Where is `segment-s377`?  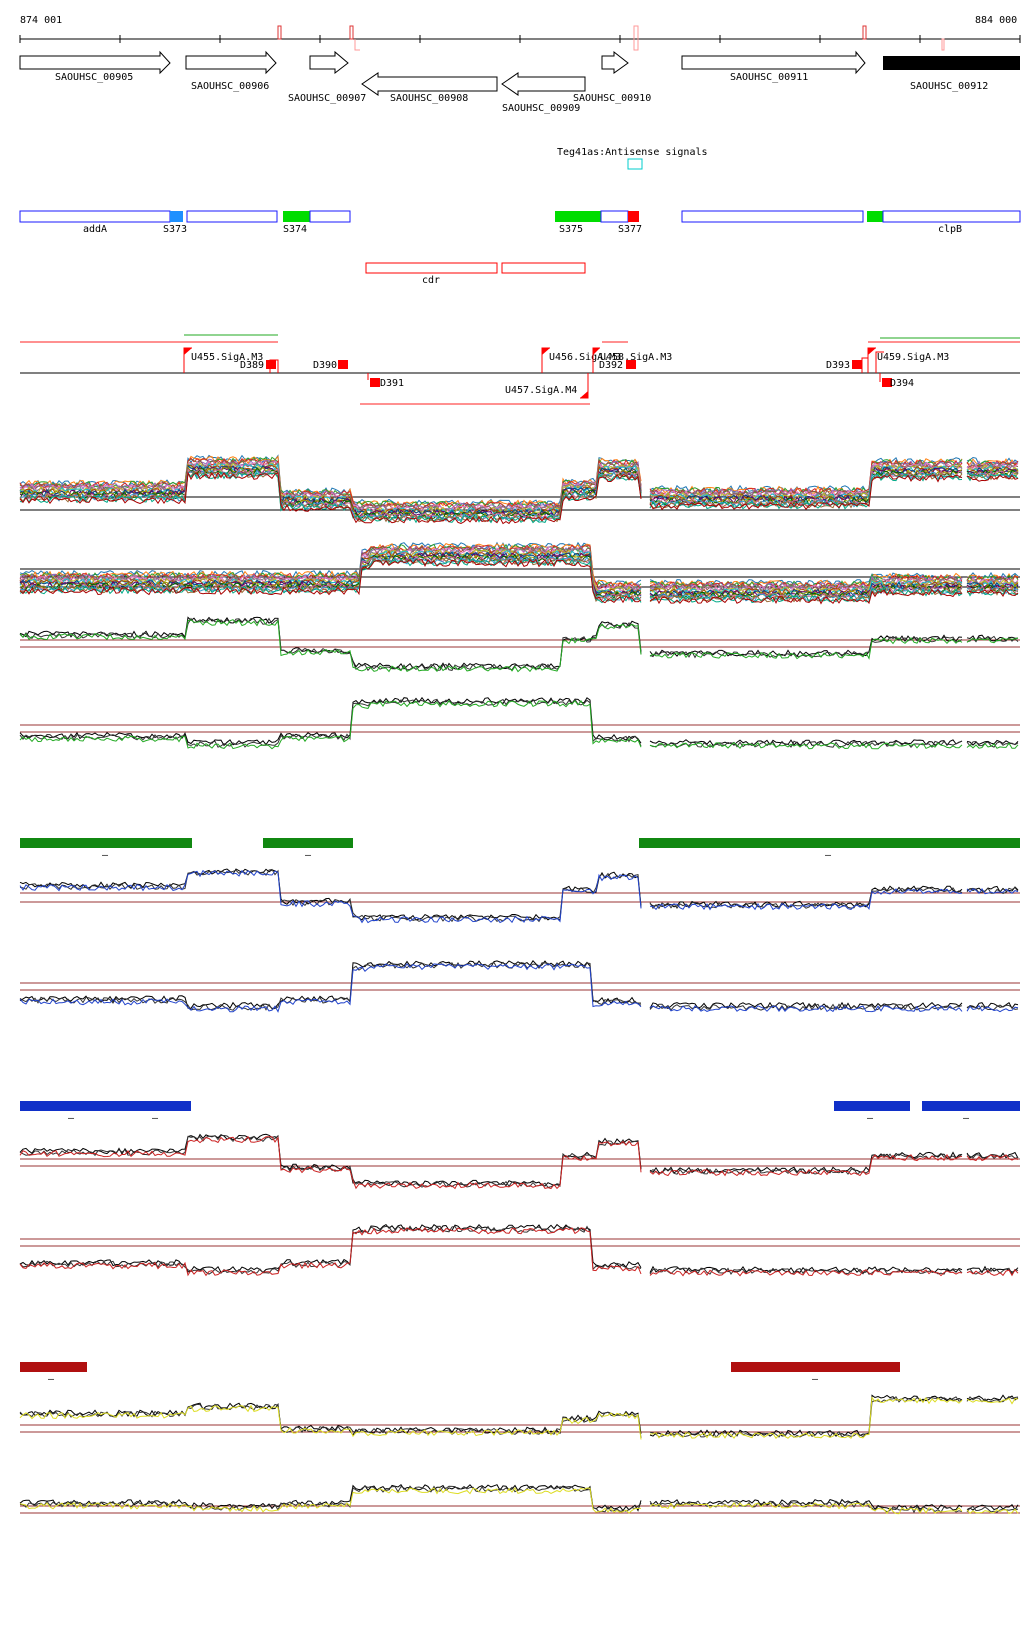 segment-s377 is located at coordinates (633, 216).